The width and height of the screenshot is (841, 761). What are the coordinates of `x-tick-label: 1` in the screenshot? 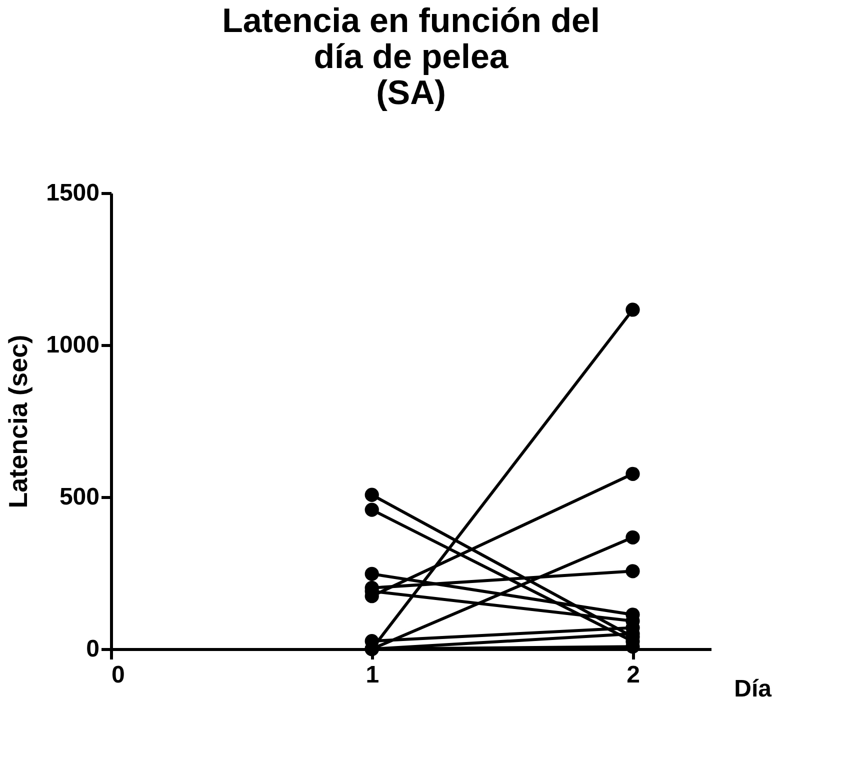 It's located at (373, 675).